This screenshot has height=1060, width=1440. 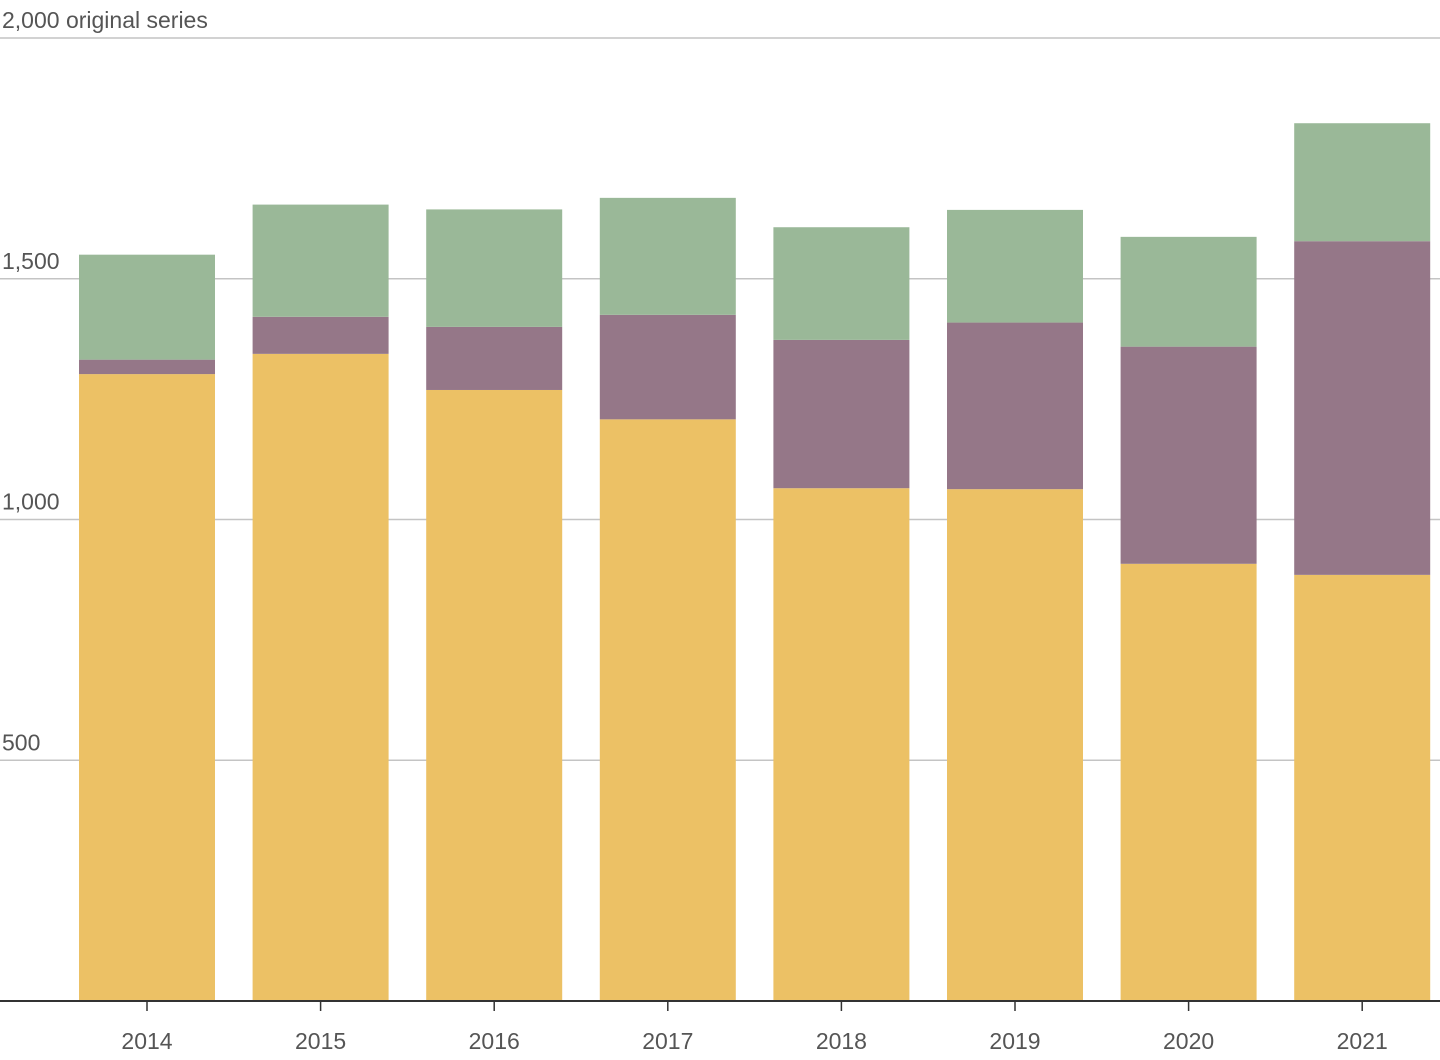 I want to click on x-tick-label: 2021, so click(x=1362, y=1041).